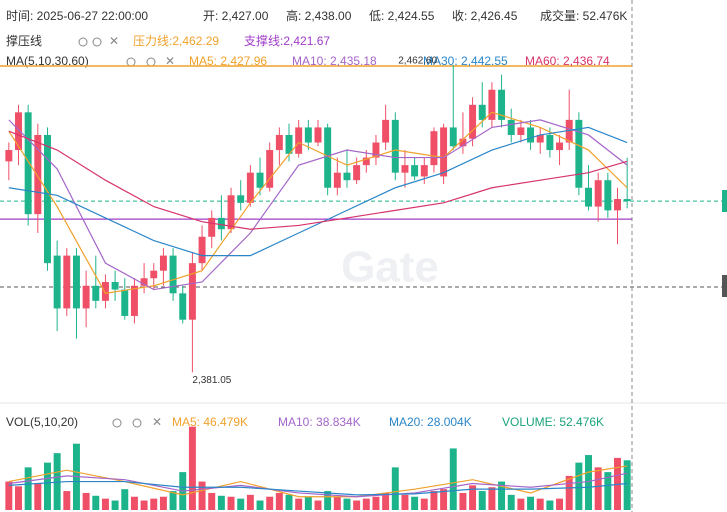  What do you see at coordinates (485, 16) in the screenshot?
I see `header-item: 收: 2,426.45` at bounding box center [485, 16].